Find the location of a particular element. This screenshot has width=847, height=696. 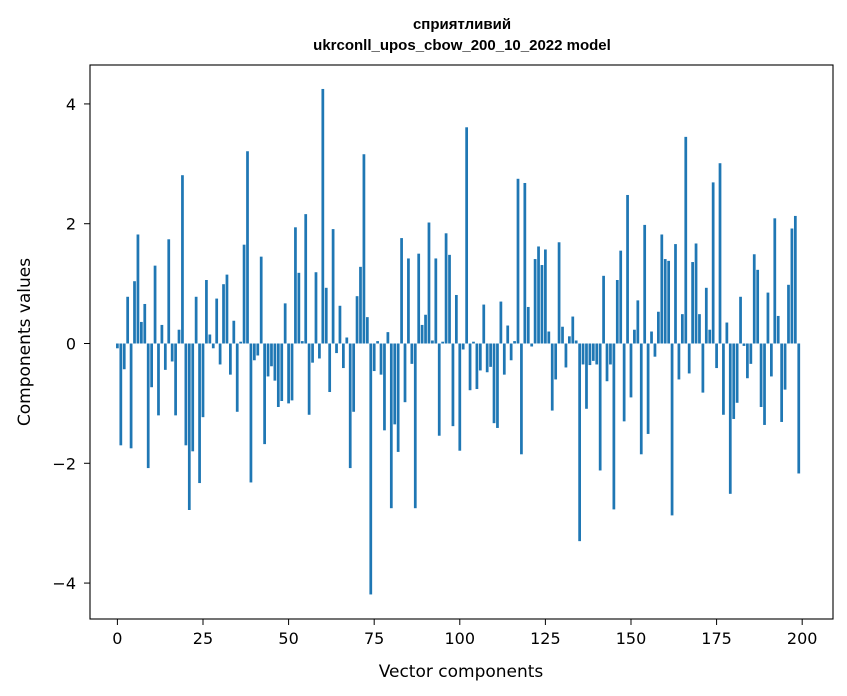

y-tick-label: −4 is located at coordinates (64, 583).